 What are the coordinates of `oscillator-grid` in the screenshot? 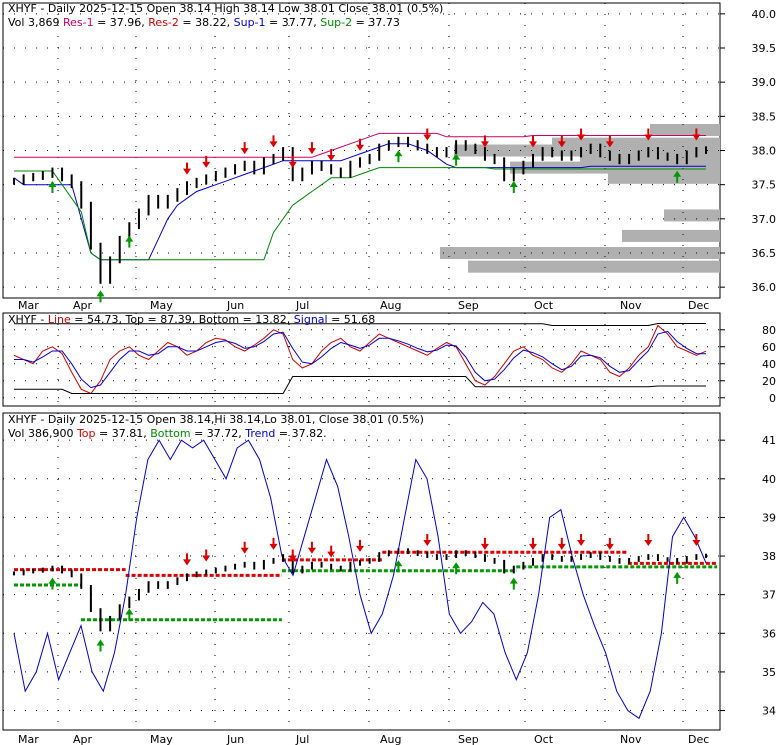 It's located at (361, 359).